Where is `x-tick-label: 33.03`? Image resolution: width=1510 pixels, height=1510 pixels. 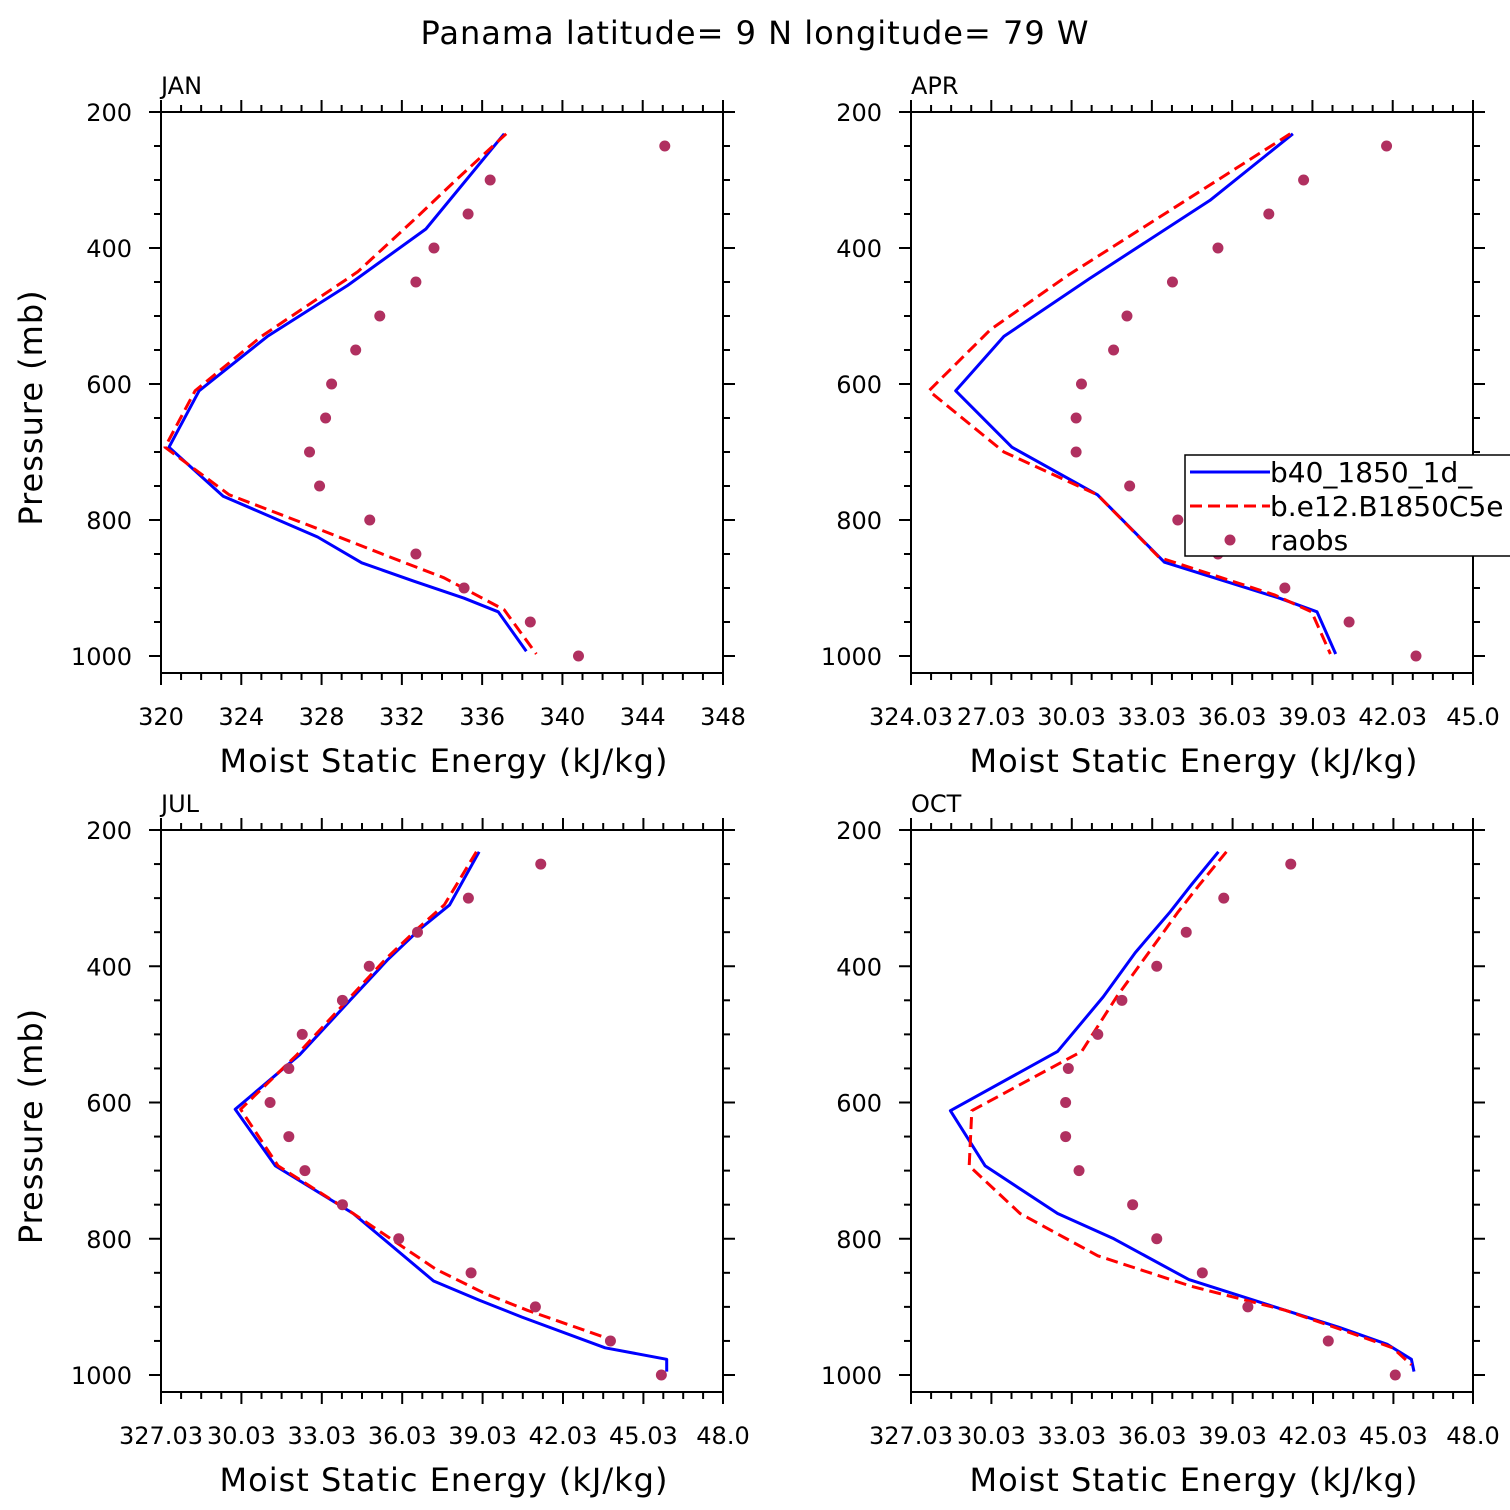 x-tick-label: 33.03 is located at coordinates (1071, 1436).